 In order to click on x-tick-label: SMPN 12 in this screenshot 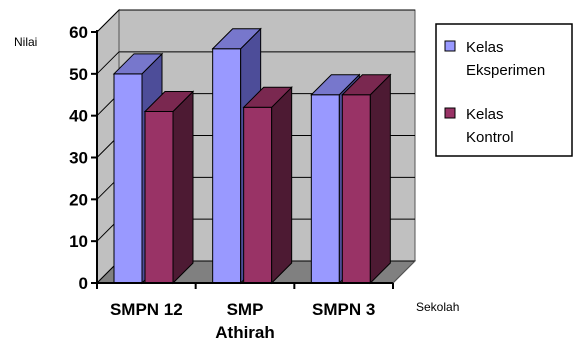, I will do `click(146, 309)`.